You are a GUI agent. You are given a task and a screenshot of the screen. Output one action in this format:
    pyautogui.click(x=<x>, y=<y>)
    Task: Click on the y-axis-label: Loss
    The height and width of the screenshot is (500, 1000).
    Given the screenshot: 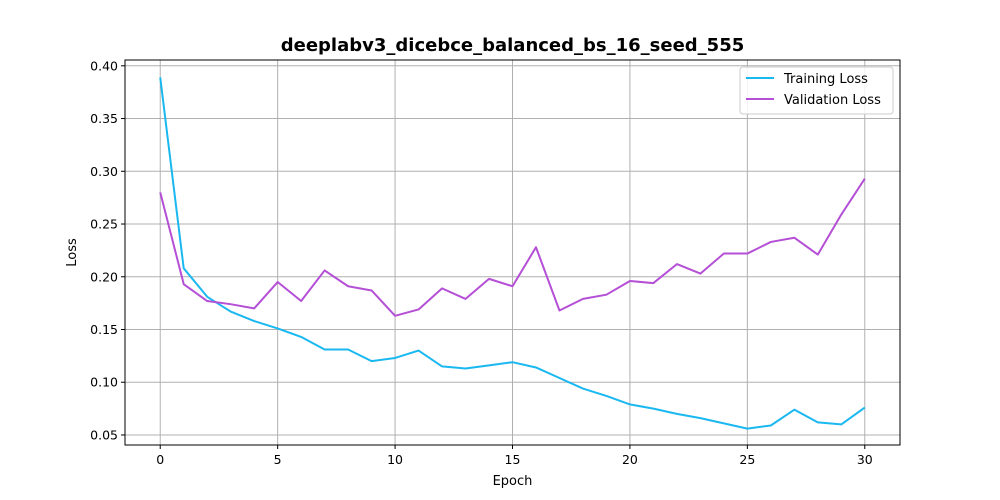 What is the action you would take?
    pyautogui.click(x=72, y=252)
    